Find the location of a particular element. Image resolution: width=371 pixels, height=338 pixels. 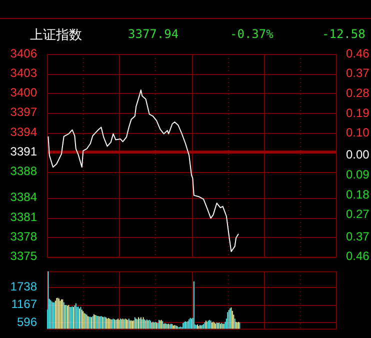

y-tick-label: 3375 is located at coordinates (24, 256).